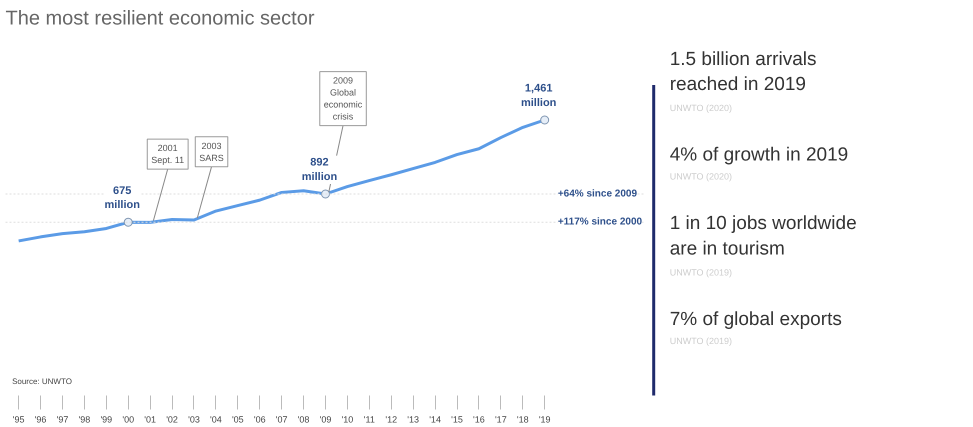 Image resolution: width=973 pixels, height=427 pixels. Describe the element at coordinates (435, 419) in the screenshot. I see `x-tick-label: '14` at that location.